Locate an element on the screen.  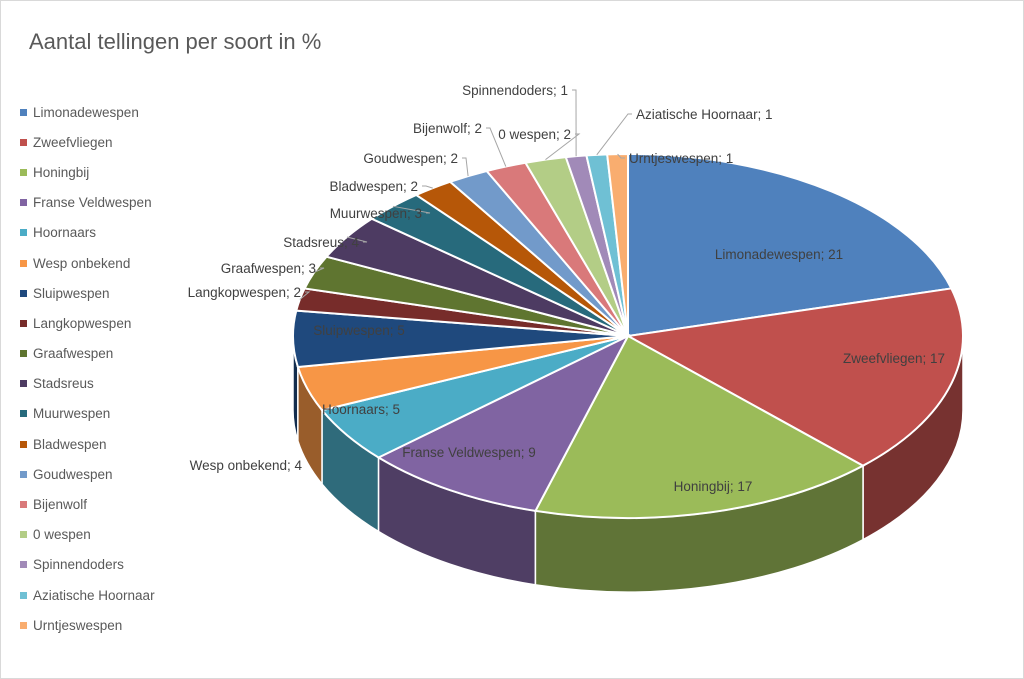
leader-line-goudwespen is located at coordinates (465, 167).